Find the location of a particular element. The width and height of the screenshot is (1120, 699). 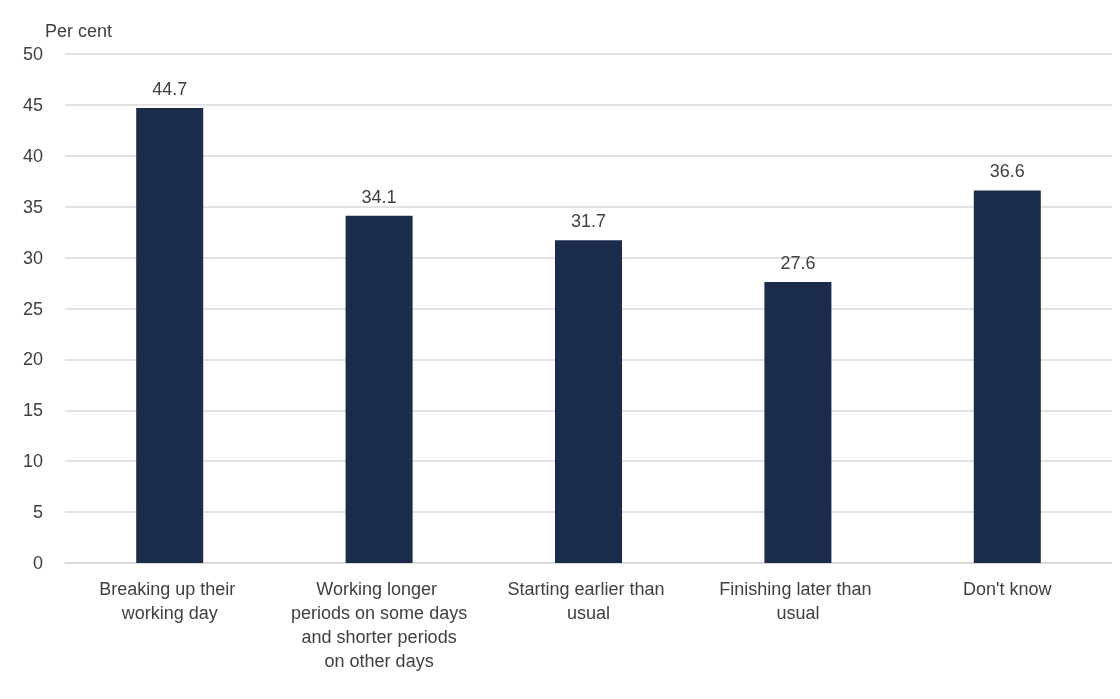

data-label: 34.1 is located at coordinates (379, 196).